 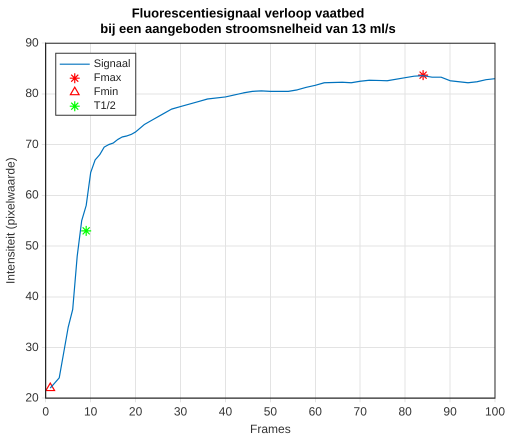 What do you see at coordinates (270, 429) in the screenshot?
I see `x-axis-title: Frames` at bounding box center [270, 429].